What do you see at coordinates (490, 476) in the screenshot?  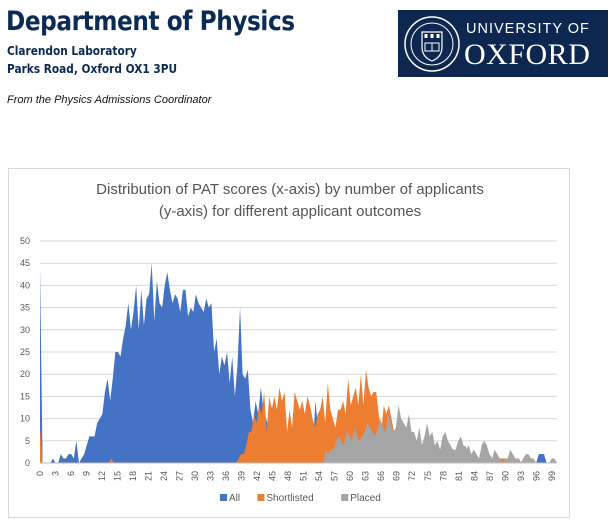 I see `x-tick-label: 87` at bounding box center [490, 476].